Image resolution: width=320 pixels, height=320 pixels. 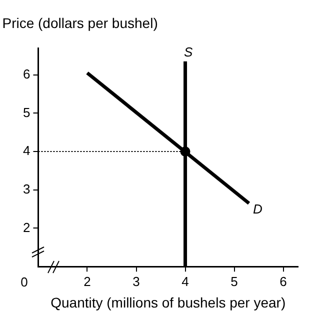 I want to click on text: 0, so click(x=24, y=282).